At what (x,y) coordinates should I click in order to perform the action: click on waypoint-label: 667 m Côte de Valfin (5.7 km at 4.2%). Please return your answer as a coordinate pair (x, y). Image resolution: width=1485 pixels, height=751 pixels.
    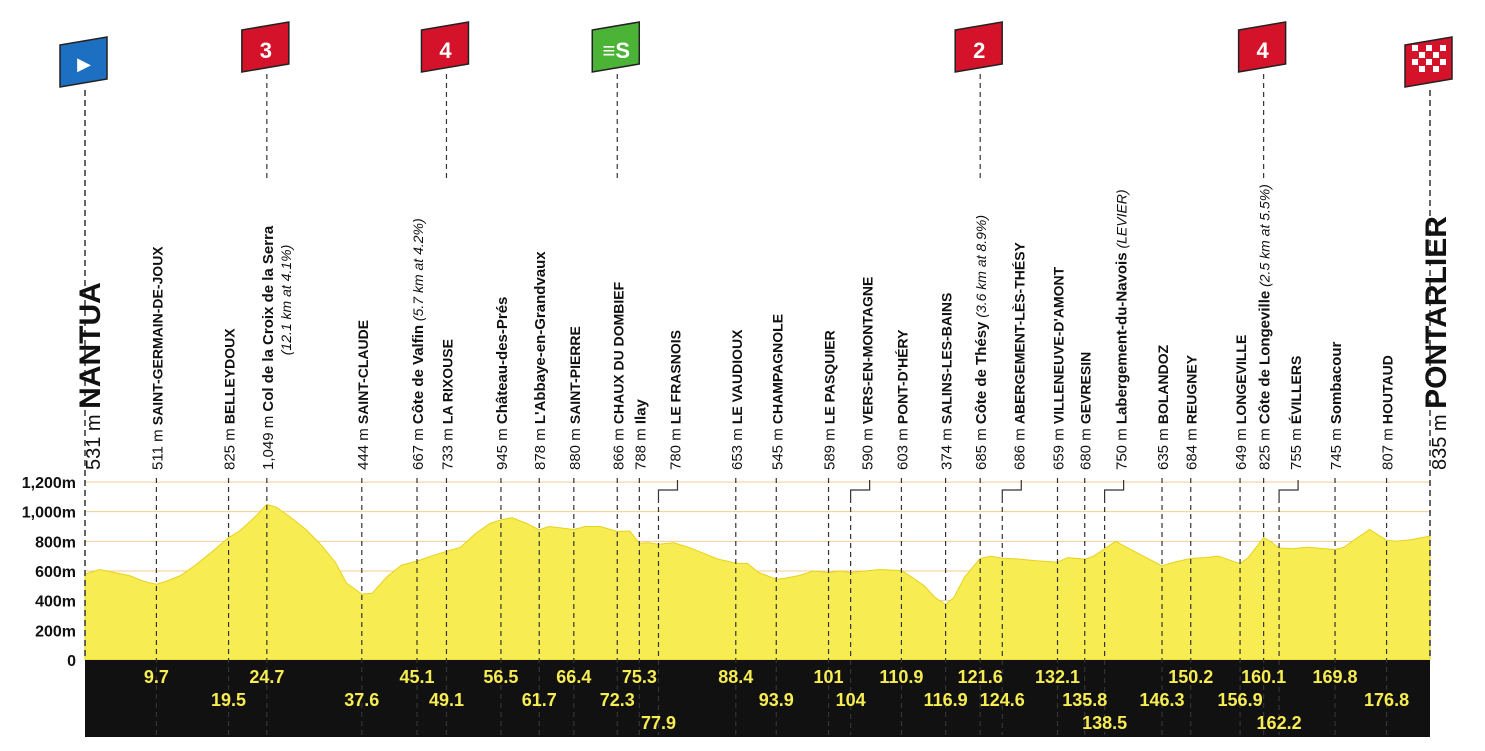
    Looking at the image, I should click on (418, 344).